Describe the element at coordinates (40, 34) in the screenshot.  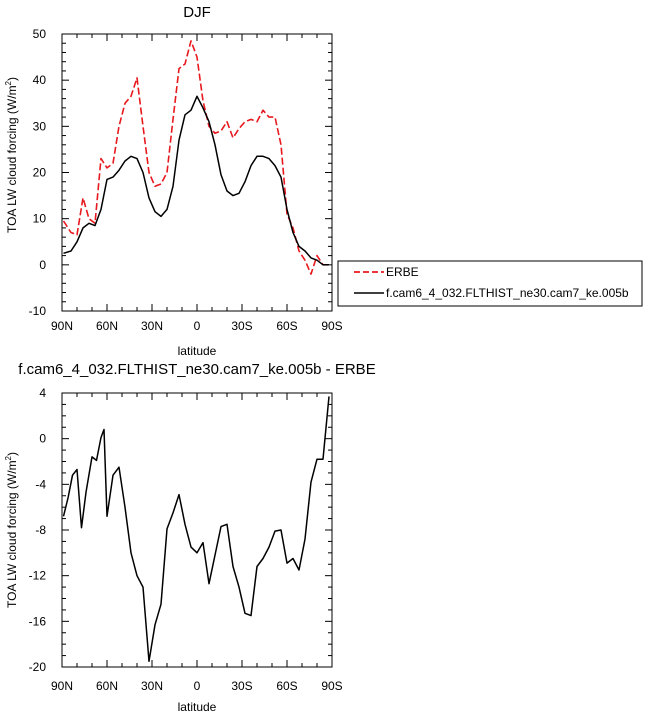
I see `y-tick-label: 50` at that location.